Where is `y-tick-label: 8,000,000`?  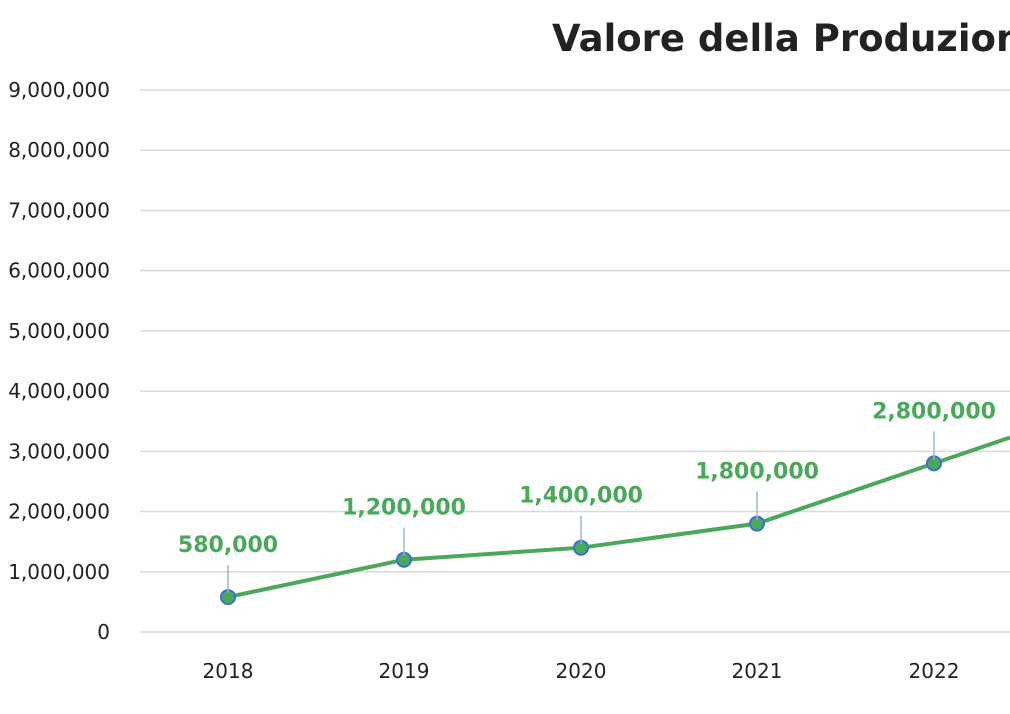 y-tick-label: 8,000,000 is located at coordinates (59, 150).